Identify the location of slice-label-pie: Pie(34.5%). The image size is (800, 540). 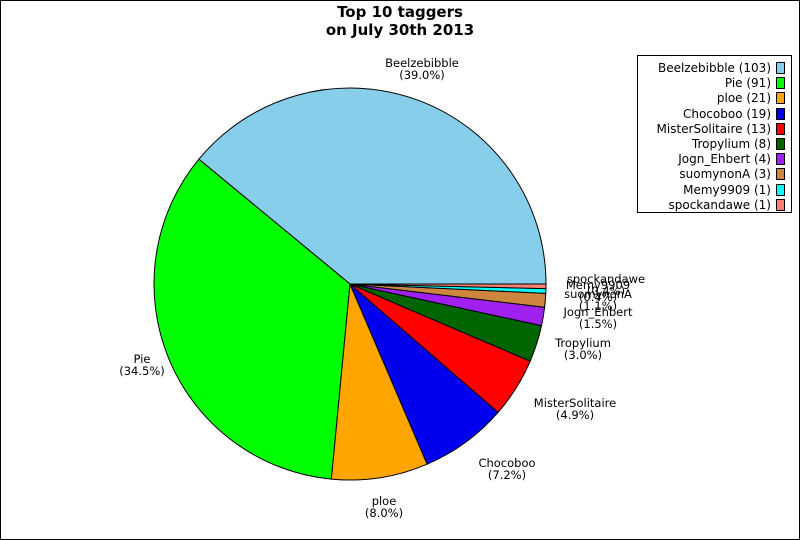
(142, 365).